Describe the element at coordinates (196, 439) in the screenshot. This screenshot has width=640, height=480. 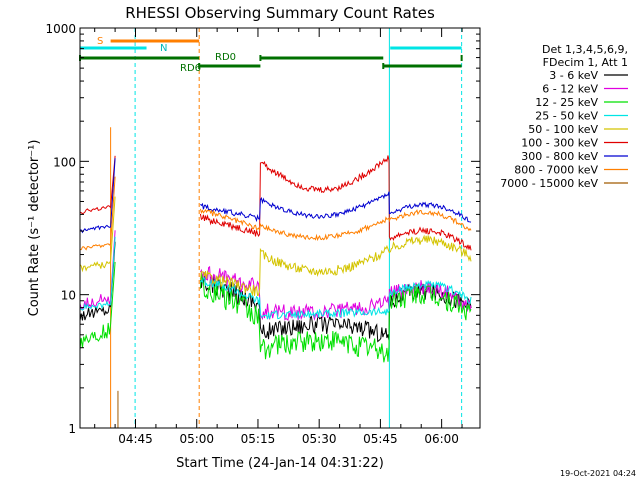
I see `x-tick-label: 05:00` at that location.